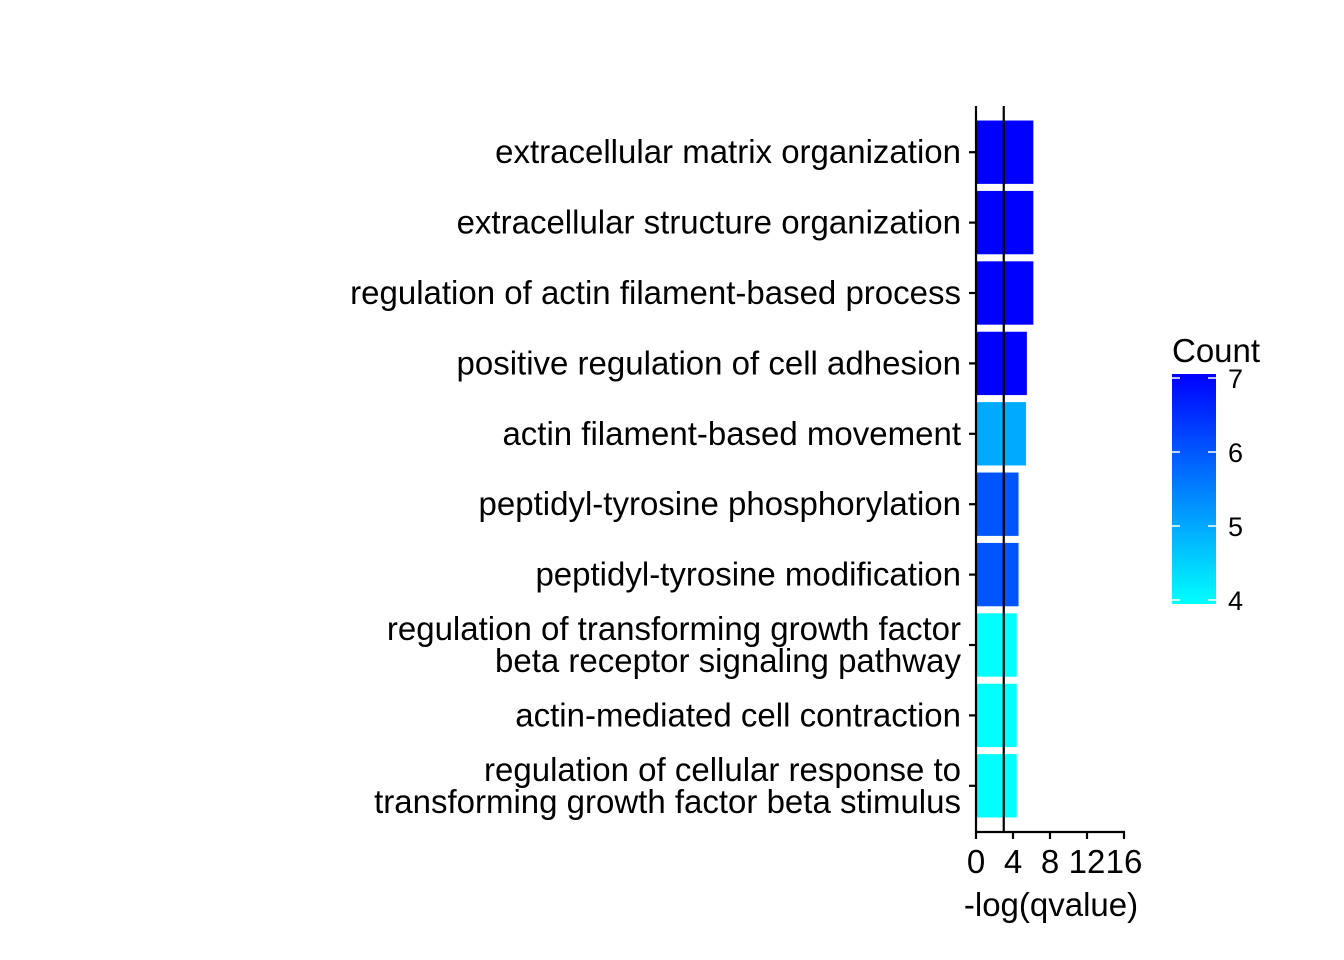  I want to click on x-tick-label: 16, so click(1124, 861).